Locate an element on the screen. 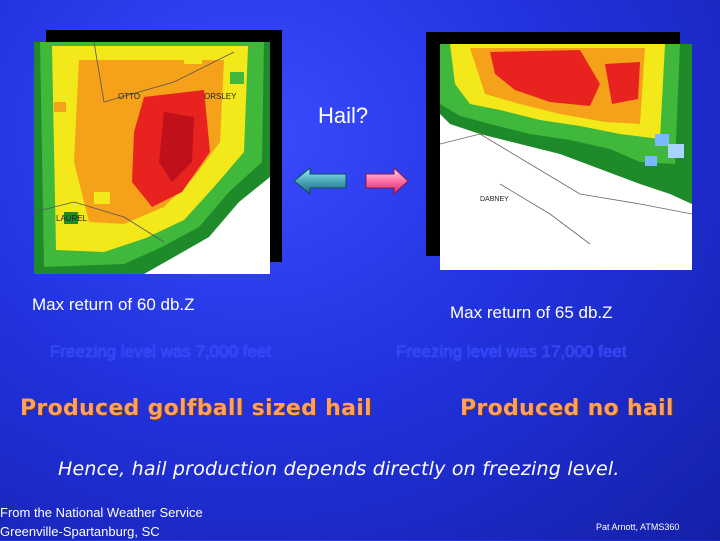 This screenshot has height=541, width=720. left-map-label-3: LAUREL is located at coordinates (72, 218).